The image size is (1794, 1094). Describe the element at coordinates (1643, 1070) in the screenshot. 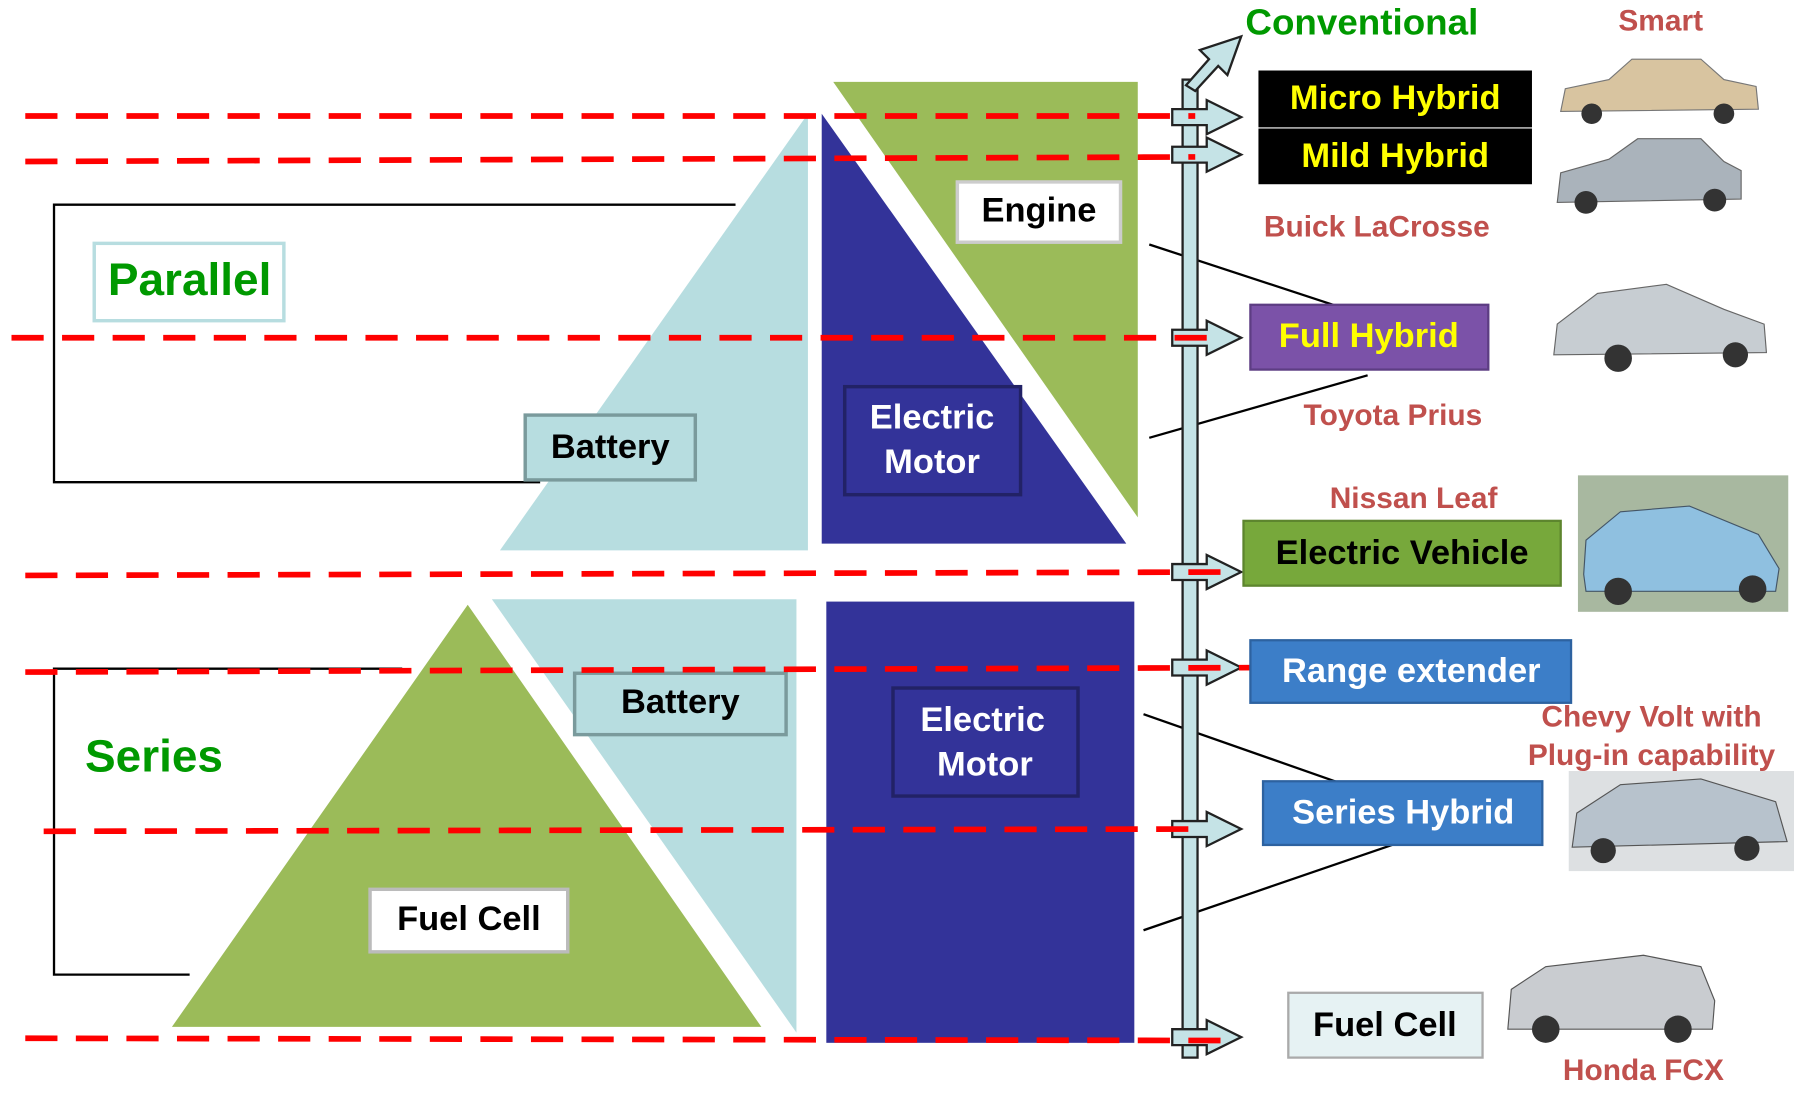

I see `example-label: Honda FCX` at that location.